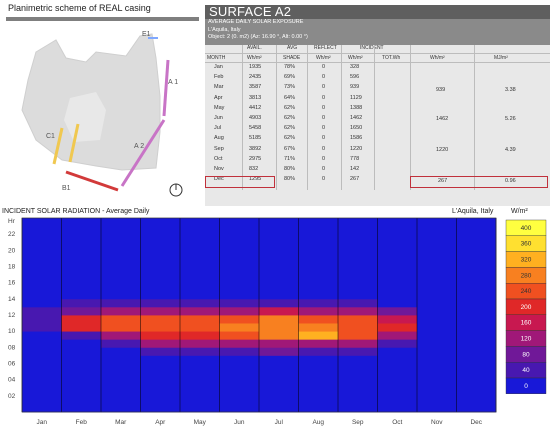  Describe the element at coordinates (501, 58) in the screenshot. I see `col-season-mj-header: MJ/m²` at that location.